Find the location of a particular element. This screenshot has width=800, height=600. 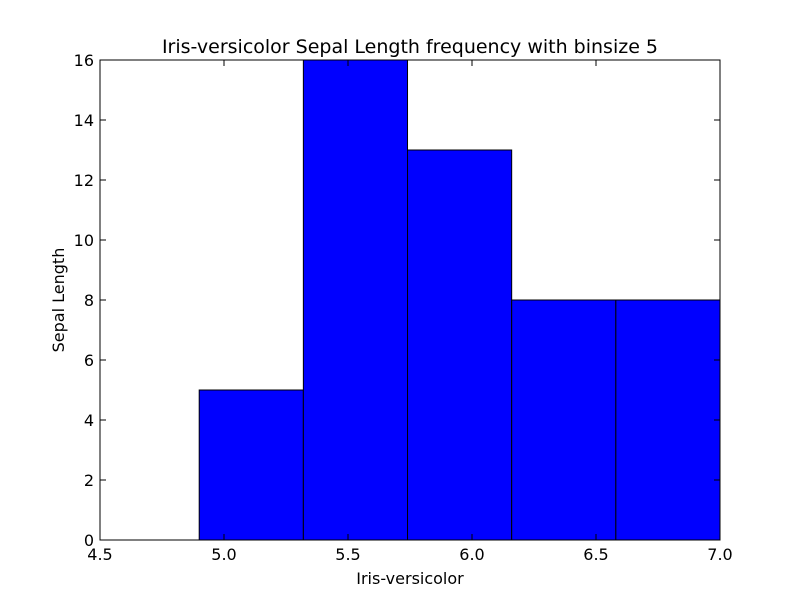

x-tick-label: 5.5 is located at coordinates (347, 554).